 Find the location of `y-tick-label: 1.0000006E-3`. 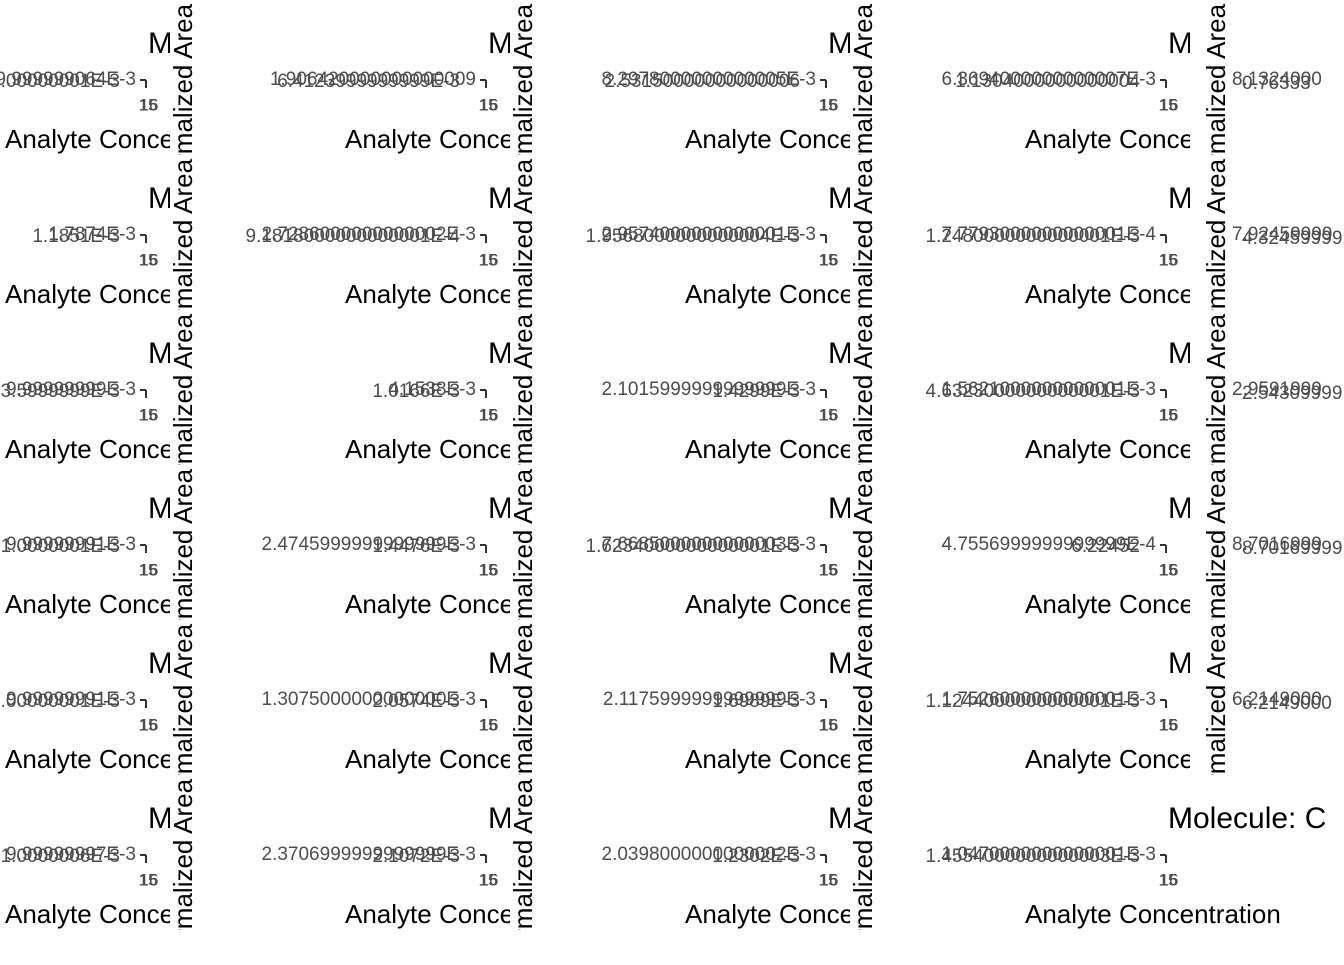

y-tick-label: 1.0000006E-3 is located at coordinates (60, 856).